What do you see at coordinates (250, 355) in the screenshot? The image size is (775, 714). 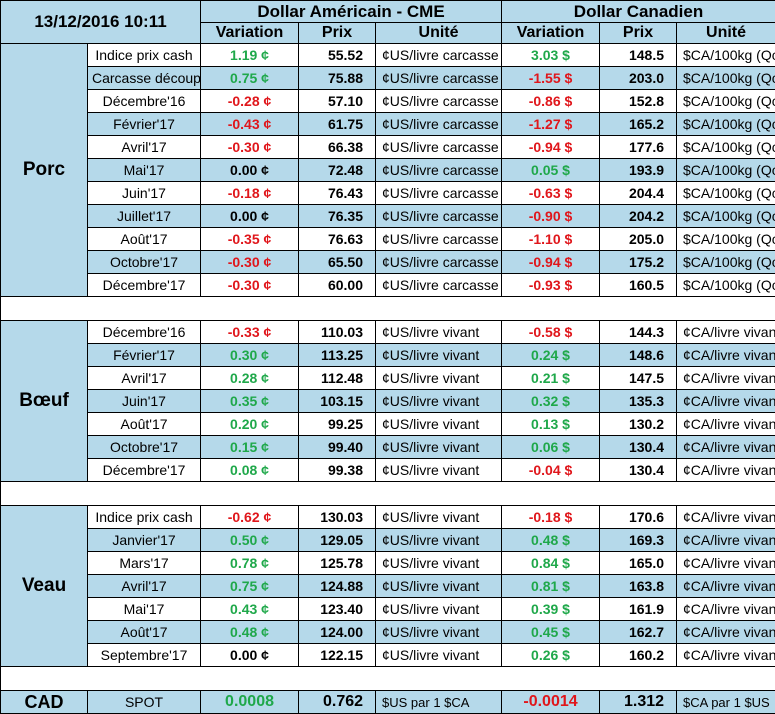 I see `usd-variation: 0.30 ¢` at bounding box center [250, 355].